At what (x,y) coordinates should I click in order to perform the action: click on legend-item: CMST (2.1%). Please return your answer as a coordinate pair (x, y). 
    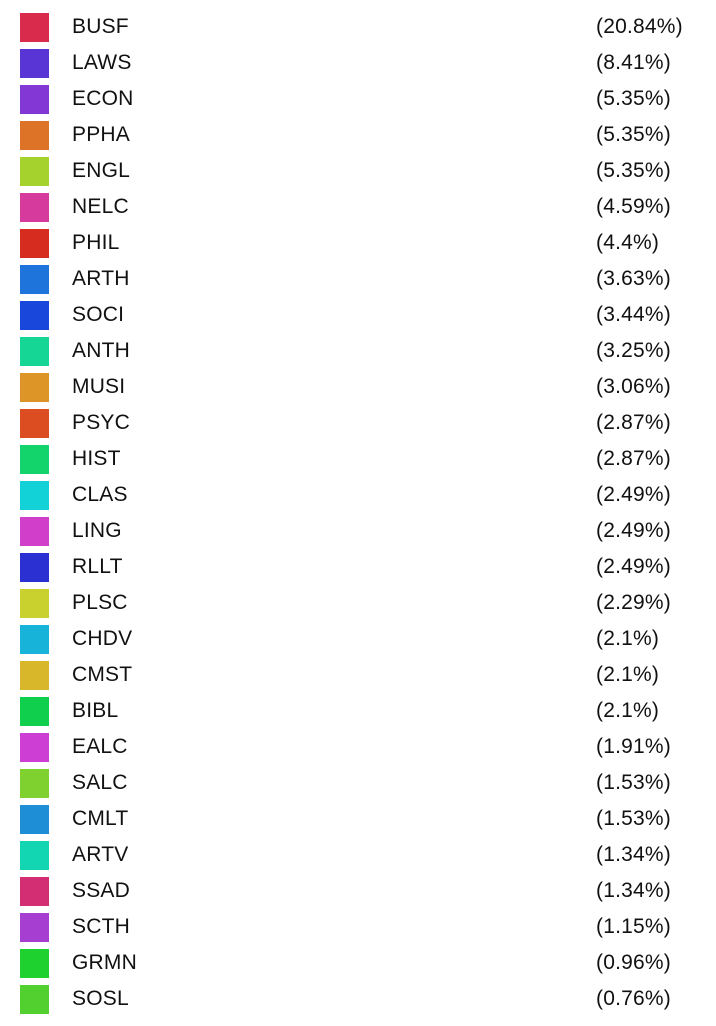
    Looking at the image, I should click on (358, 674).